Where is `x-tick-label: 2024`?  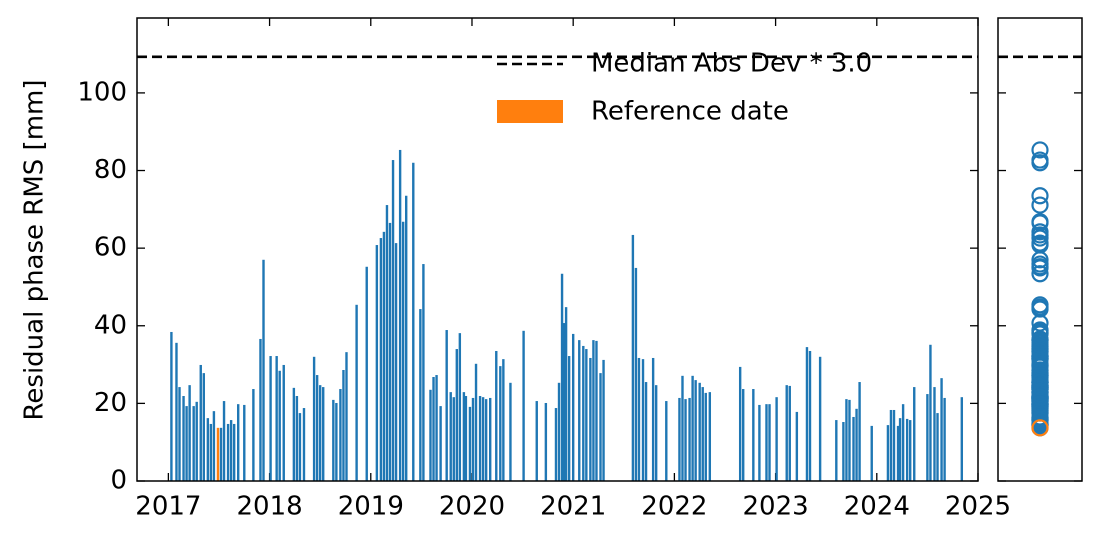
x-tick-label: 2024 is located at coordinates (877, 507).